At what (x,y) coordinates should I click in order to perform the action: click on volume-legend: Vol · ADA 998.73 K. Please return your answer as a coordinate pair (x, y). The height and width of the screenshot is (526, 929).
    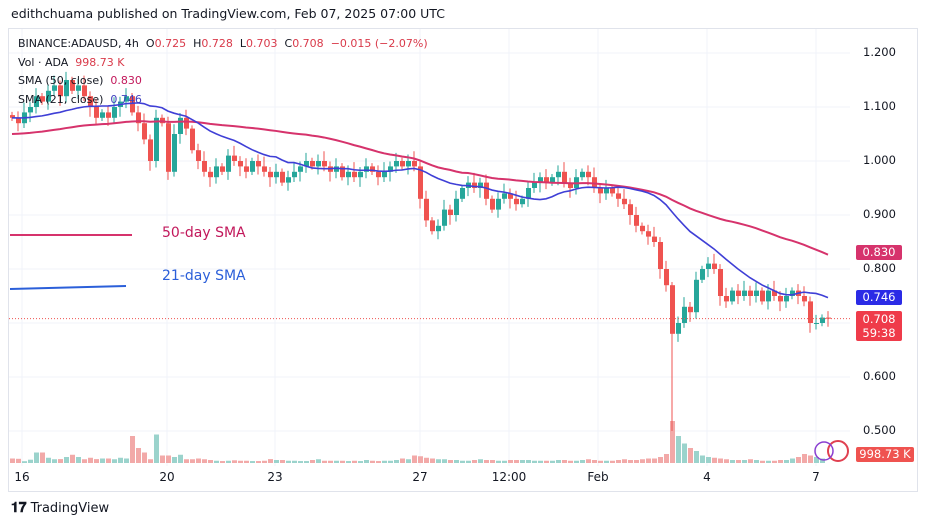
    Looking at the image, I should click on (223, 63).